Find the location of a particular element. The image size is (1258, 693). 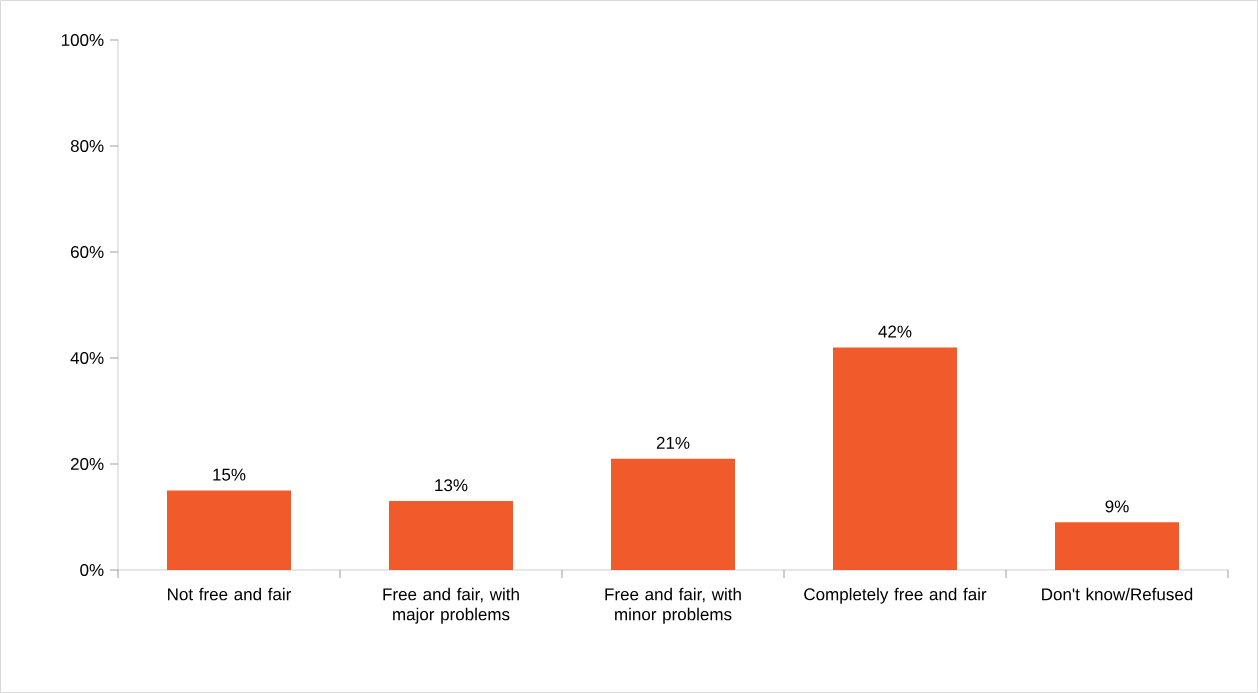

data-label: 42% is located at coordinates (895, 331).